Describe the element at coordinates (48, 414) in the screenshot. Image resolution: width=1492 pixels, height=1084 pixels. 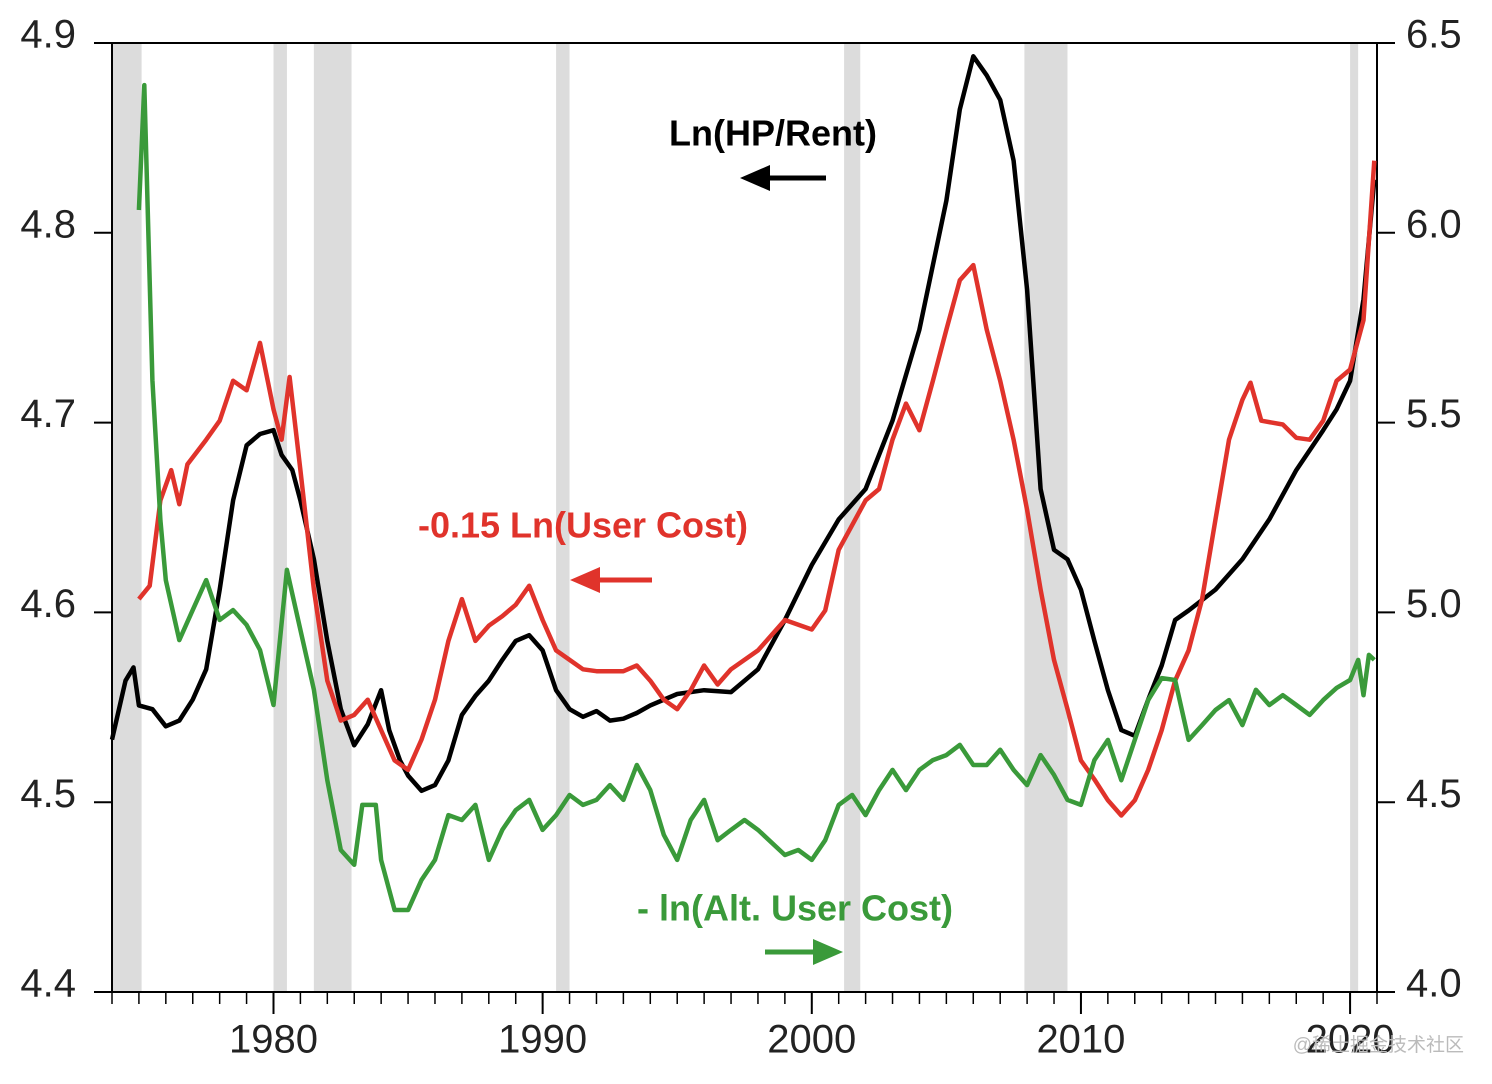
I see `y-tick-label: 4.7` at that location.